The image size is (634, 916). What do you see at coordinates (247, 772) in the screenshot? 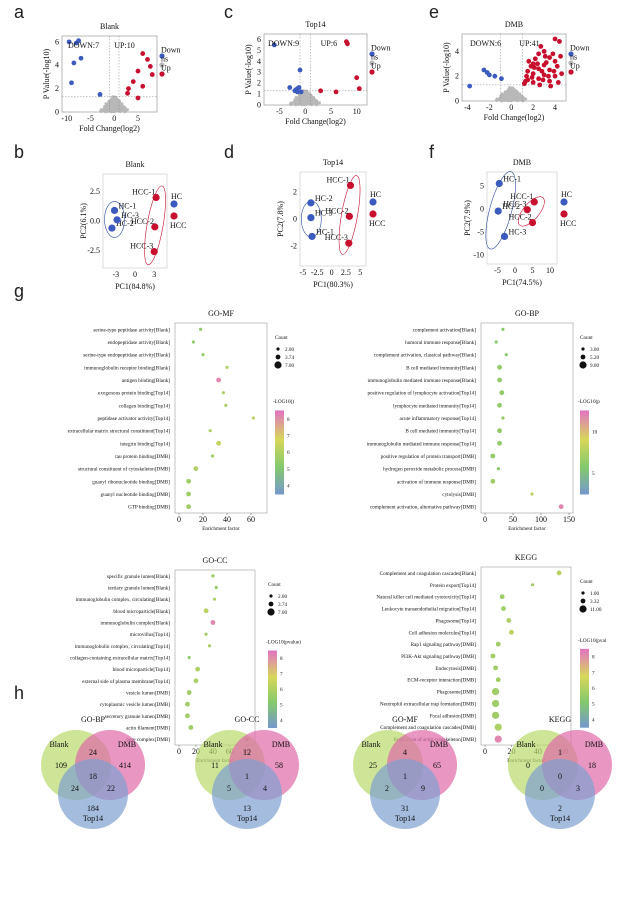
I see `venn-go-cc: GO-CC Blank DMB Top14 11 12 58 5 1 4 13` at bounding box center [247, 772].